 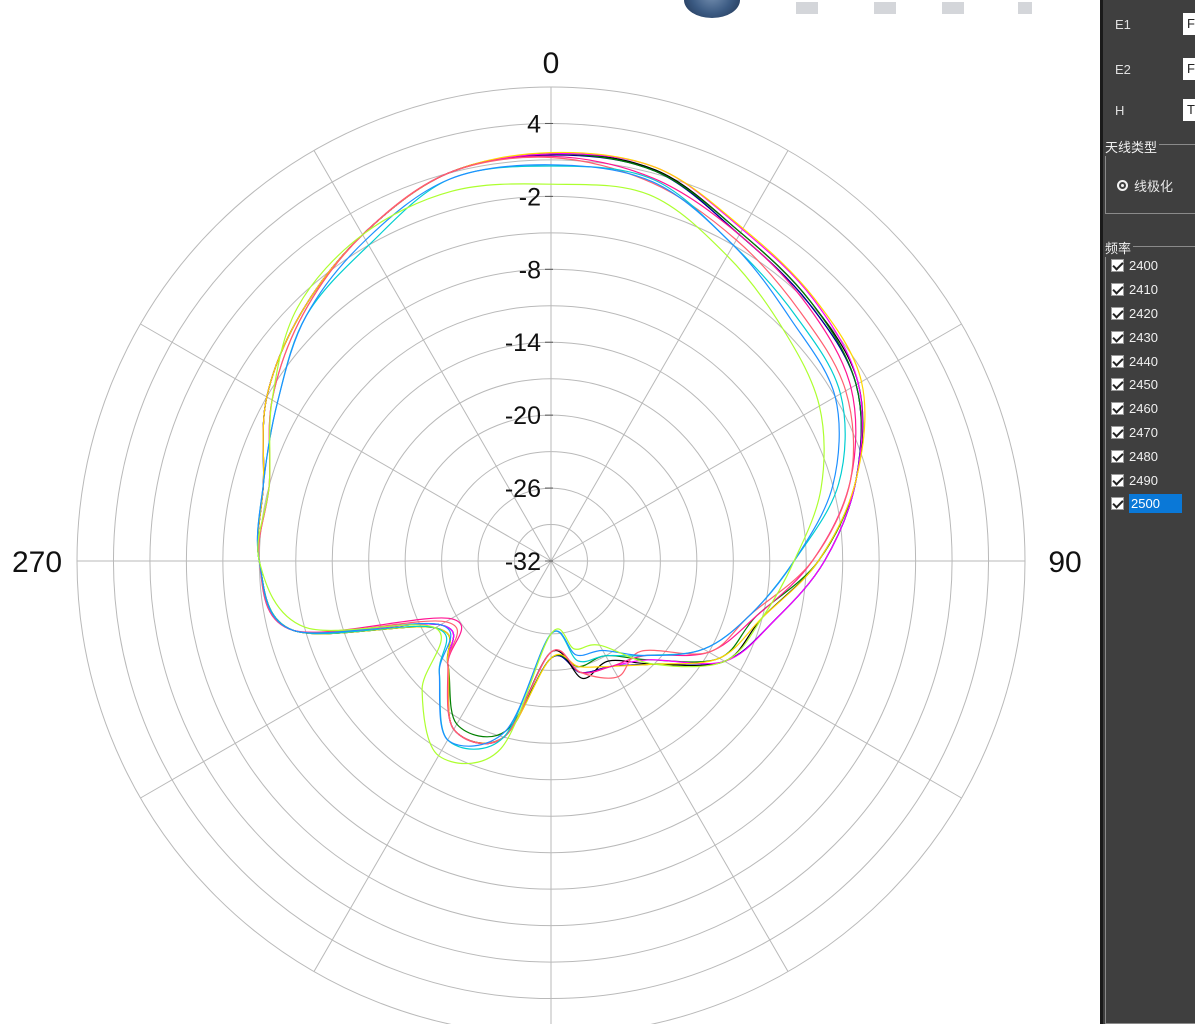 I want to click on frequency-title: 频率, so click(x=1118, y=247).